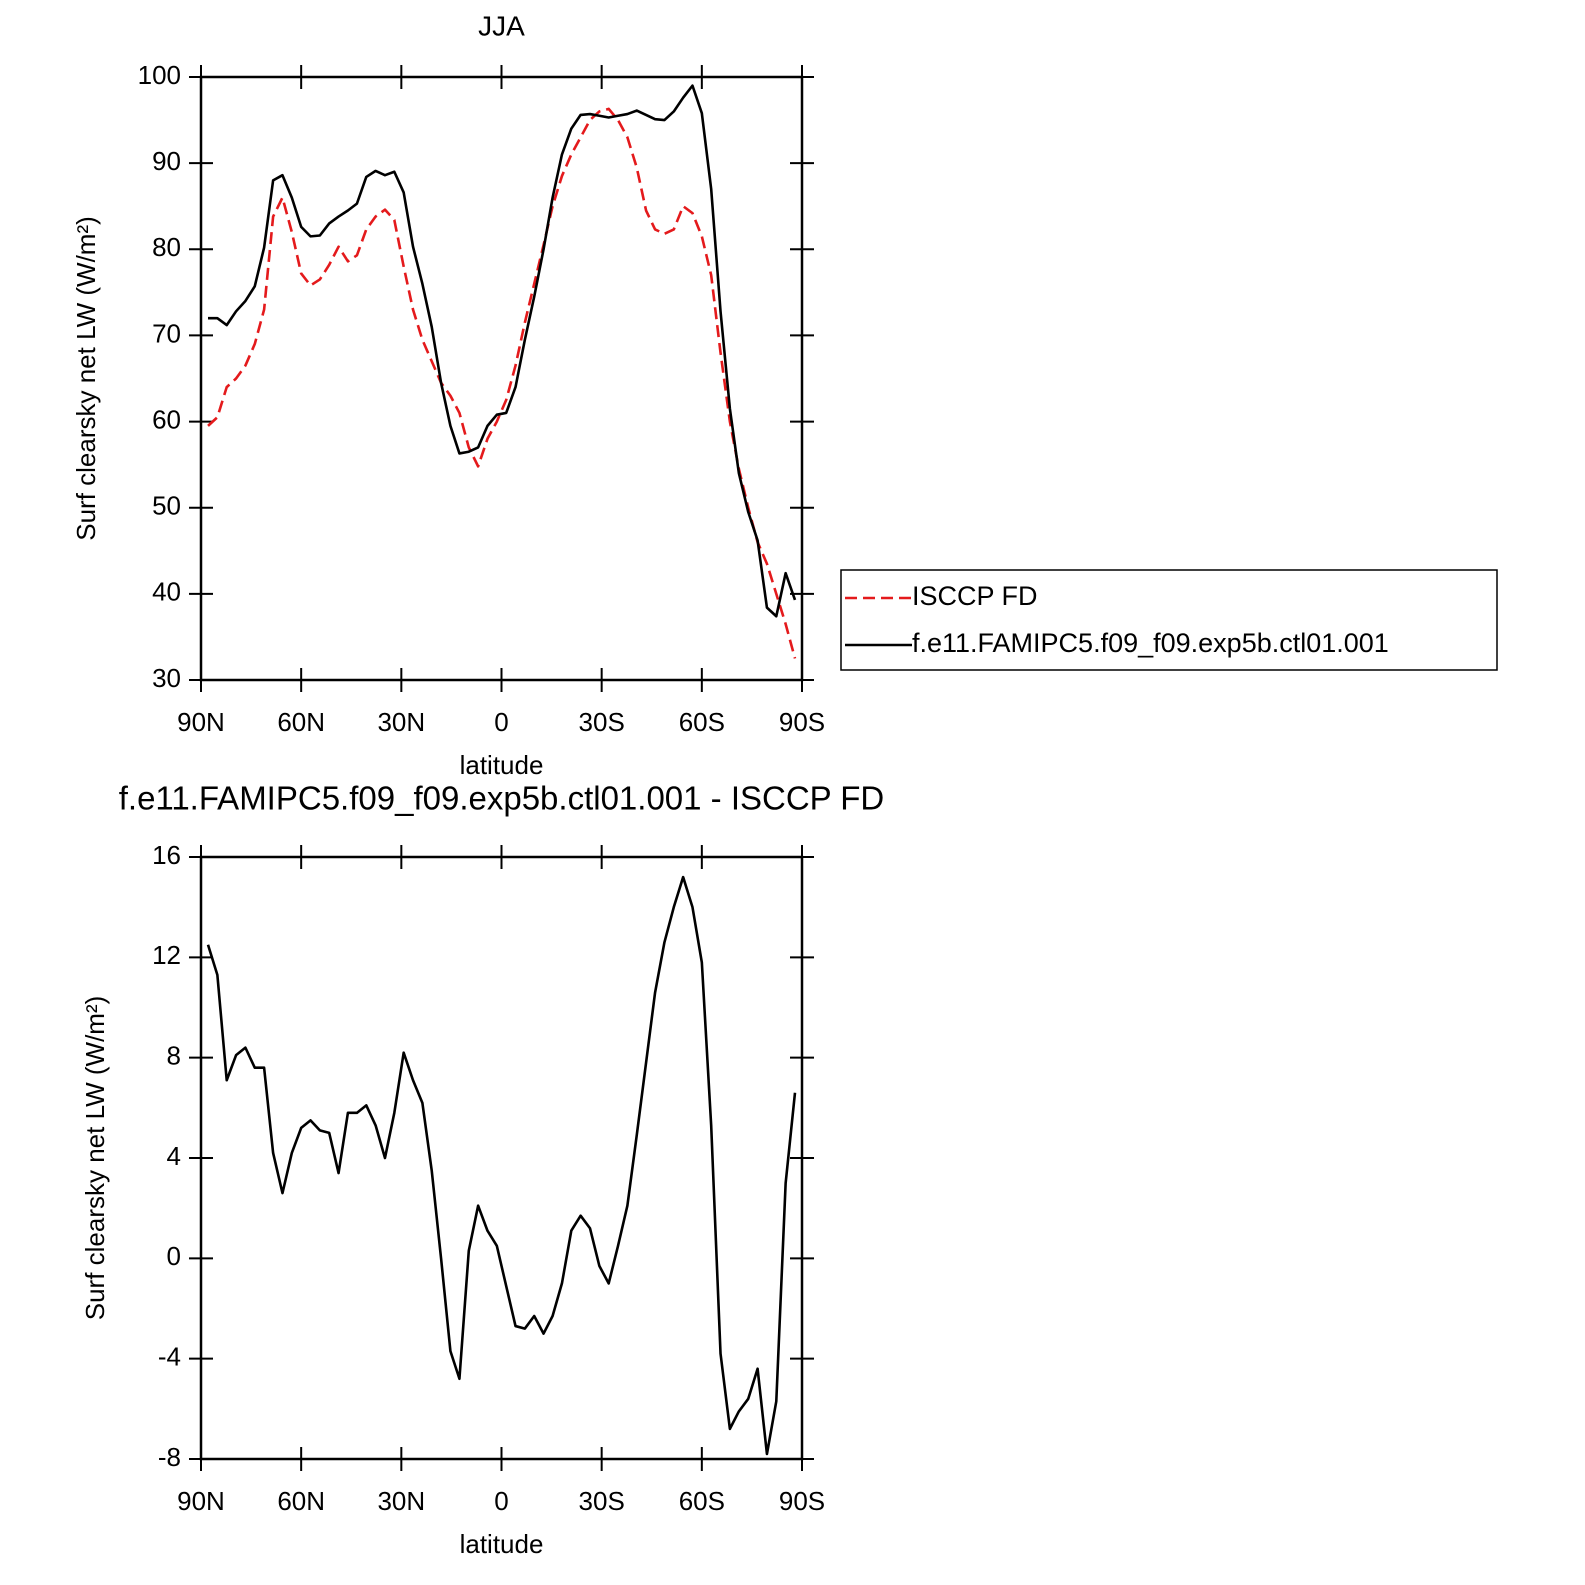 Image resolution: width=1585 pixels, height=1585 pixels. Describe the element at coordinates (159, 75) in the screenshot. I see `y-tick-label: 100` at that location.